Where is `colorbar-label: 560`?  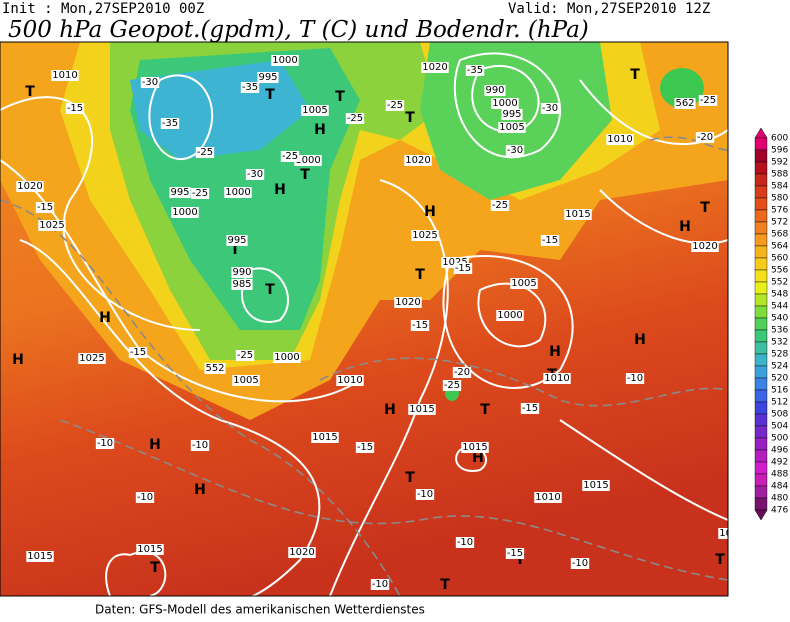 colorbar-label: 560 is located at coordinates (779, 259).